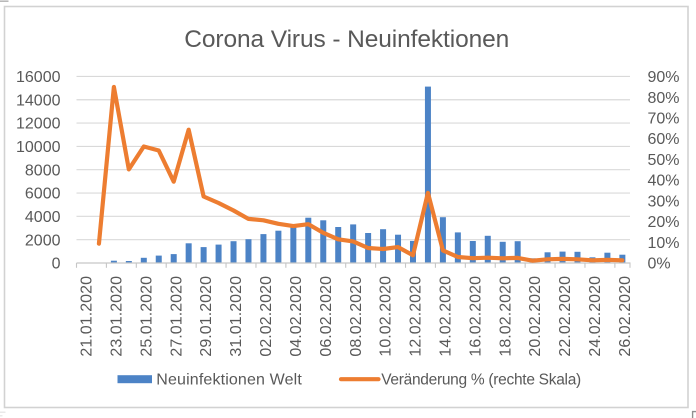  I want to click on svg-text: 8000, so click(43, 170).